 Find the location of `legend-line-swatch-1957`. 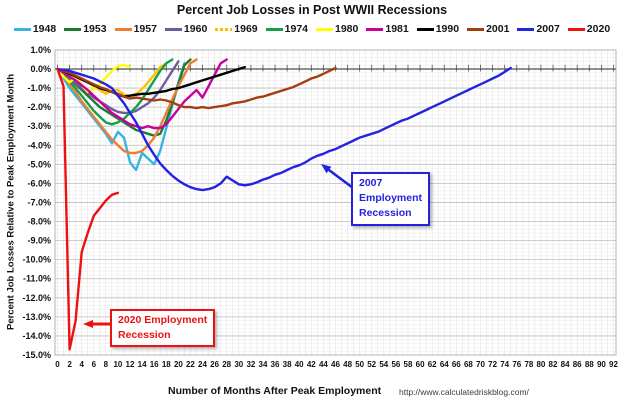

legend-line-swatch-1957 is located at coordinates (123, 29).